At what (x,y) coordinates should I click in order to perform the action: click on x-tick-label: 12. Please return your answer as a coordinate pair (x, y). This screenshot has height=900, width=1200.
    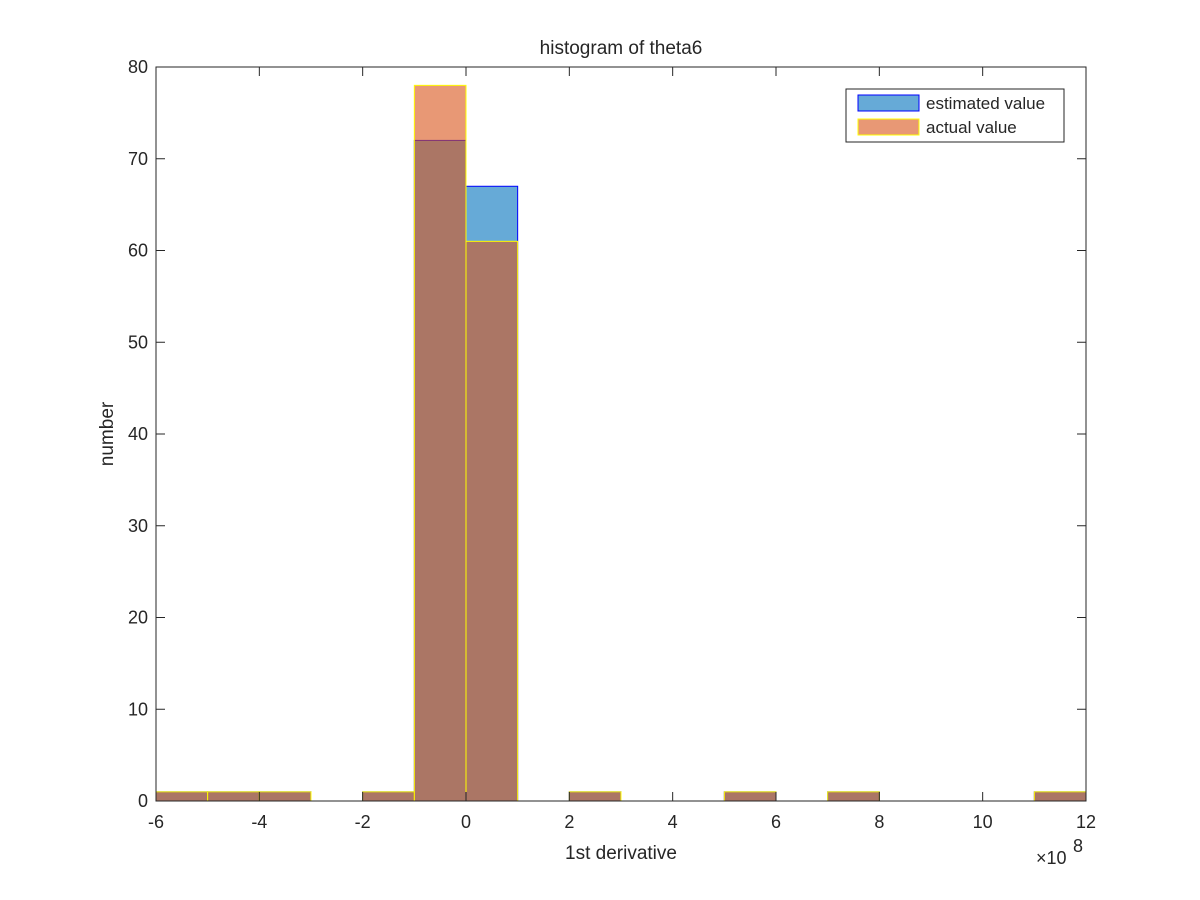
    Looking at the image, I should click on (1086, 822).